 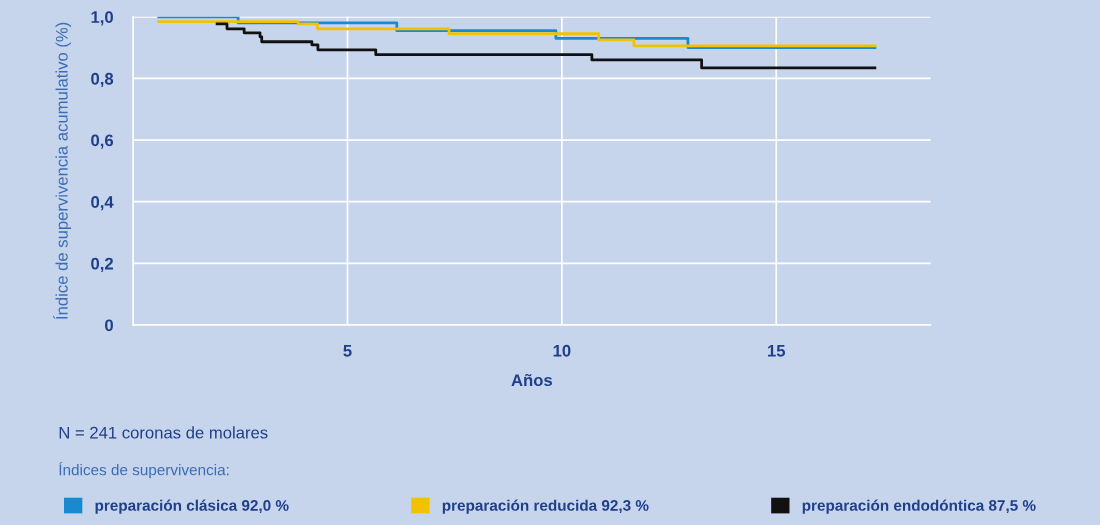 What do you see at coordinates (102, 203) in the screenshot?
I see `y-tick-label: 0,4` at bounding box center [102, 203].